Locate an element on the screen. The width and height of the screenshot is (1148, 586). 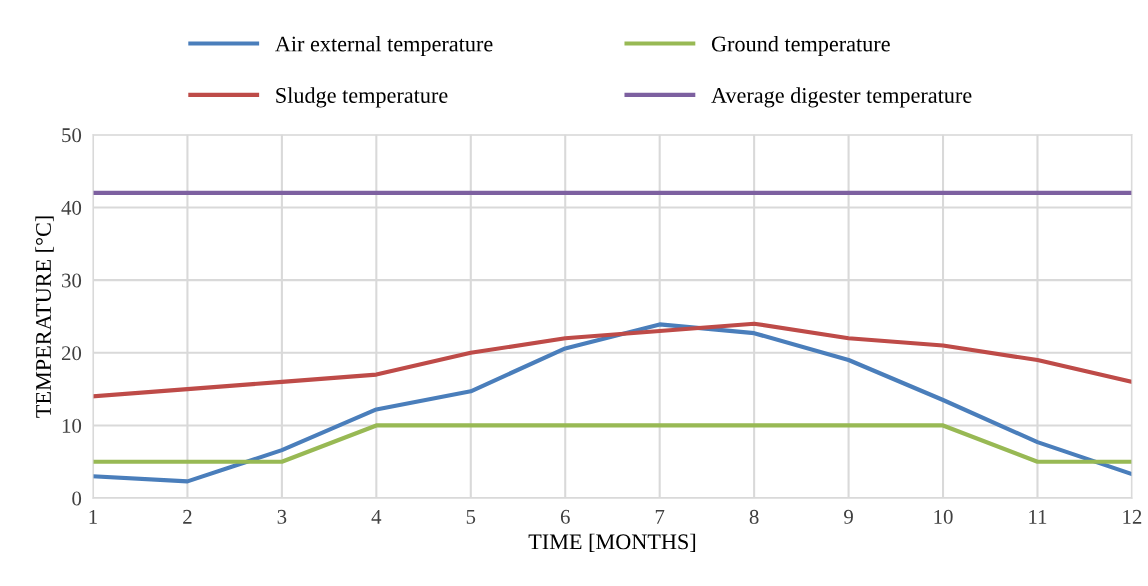
x-tick-label: 9 is located at coordinates (848, 516).